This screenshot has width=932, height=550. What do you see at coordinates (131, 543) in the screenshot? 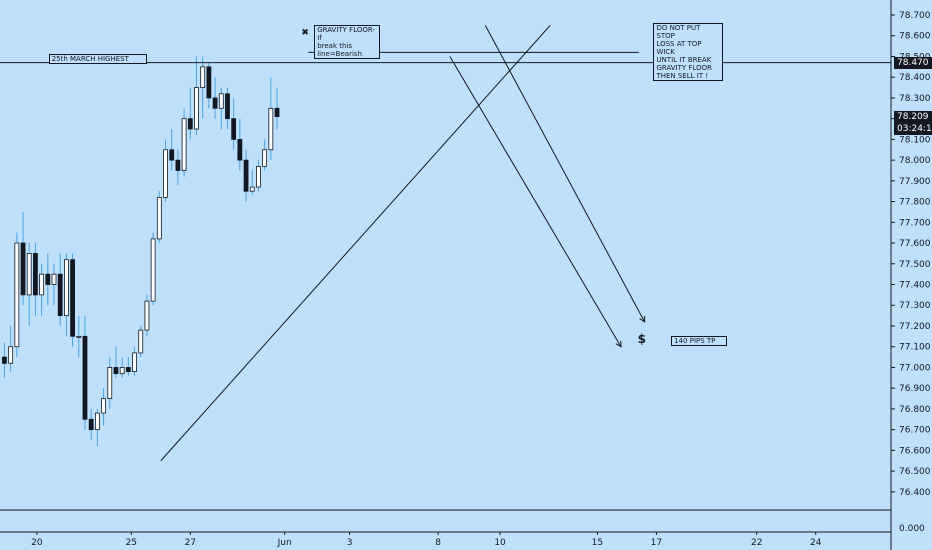
I see `time-tick-label: 25` at bounding box center [131, 543].